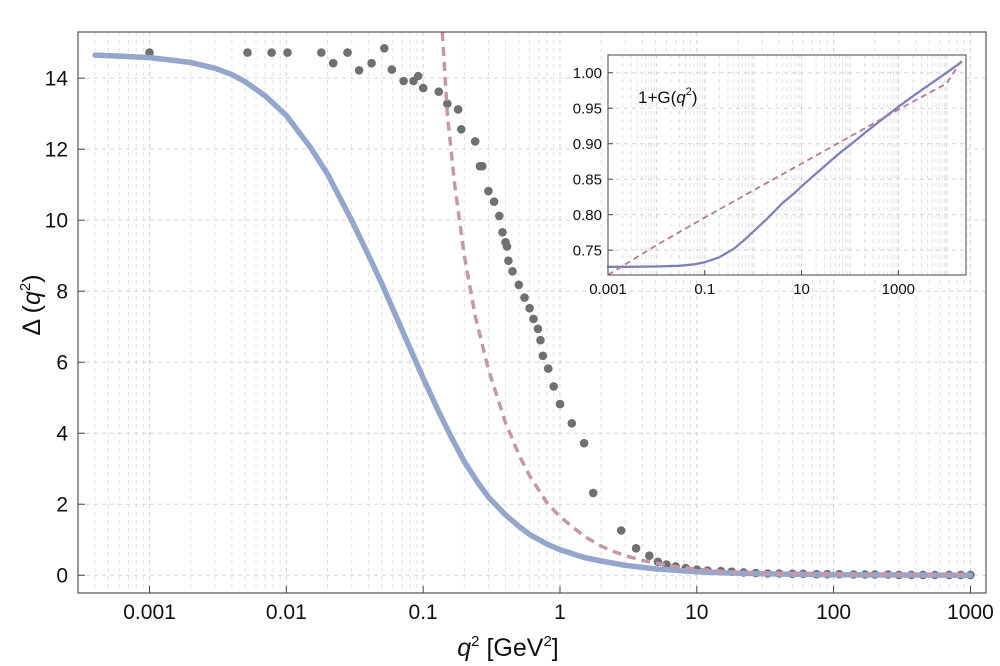 Image resolution: width=1000 pixels, height=666 pixels. I want to click on y-tick-label: 2, so click(62, 505).